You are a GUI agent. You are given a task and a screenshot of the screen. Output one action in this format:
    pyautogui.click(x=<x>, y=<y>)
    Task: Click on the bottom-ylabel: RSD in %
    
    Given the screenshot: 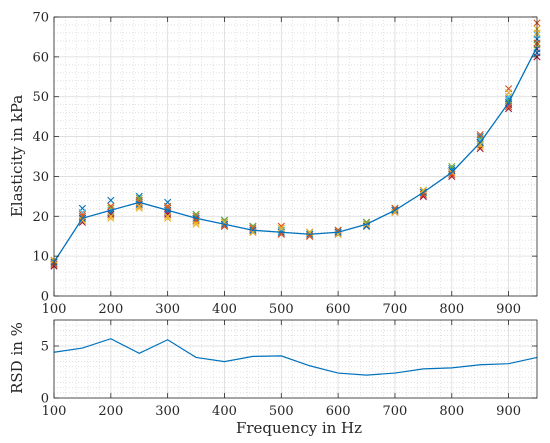 What is the action you would take?
    pyautogui.click(x=17, y=358)
    